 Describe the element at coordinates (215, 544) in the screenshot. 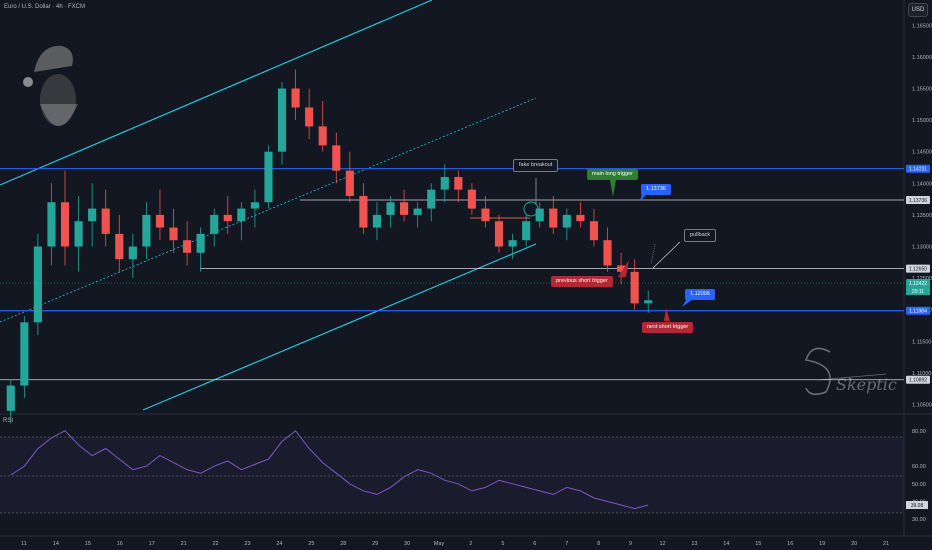

I see `time-tick-label: 22` at that location.